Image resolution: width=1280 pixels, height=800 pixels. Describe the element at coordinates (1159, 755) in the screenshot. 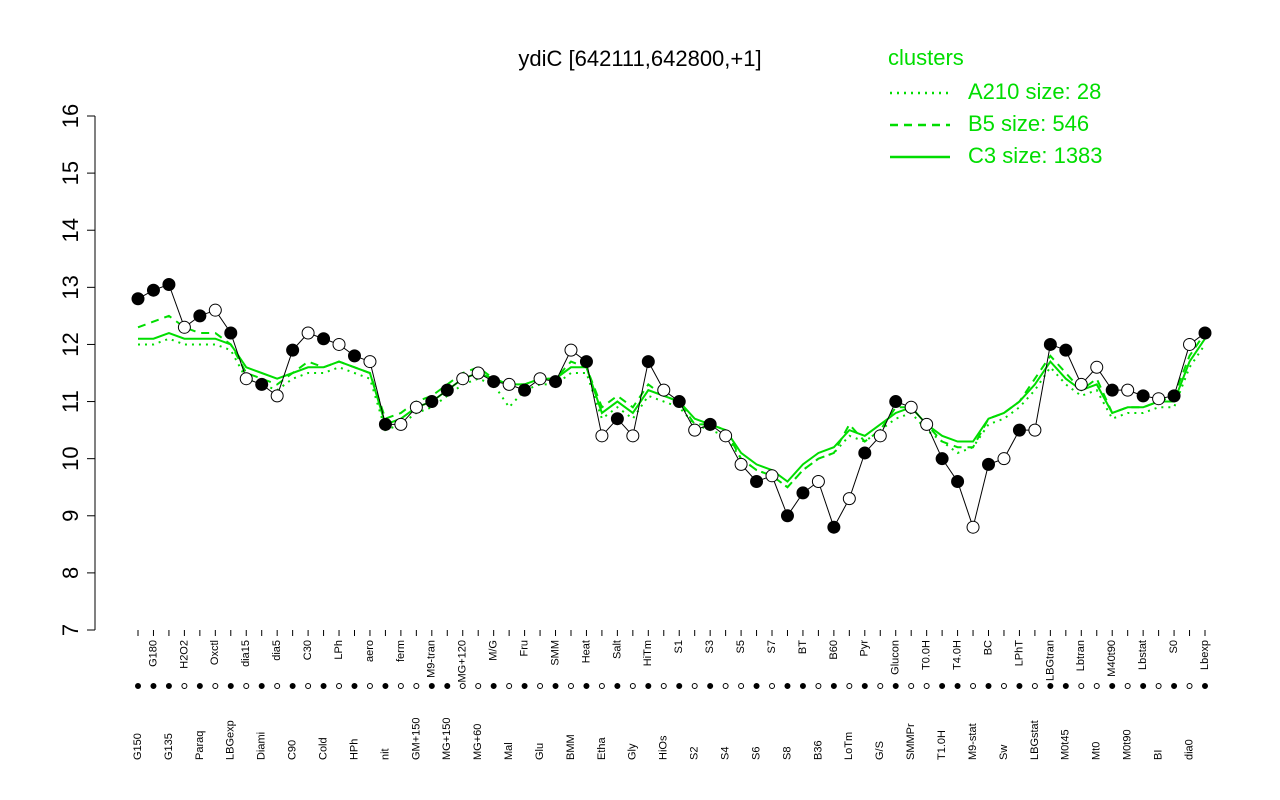

I see `x-tick-label: BI` at that location.